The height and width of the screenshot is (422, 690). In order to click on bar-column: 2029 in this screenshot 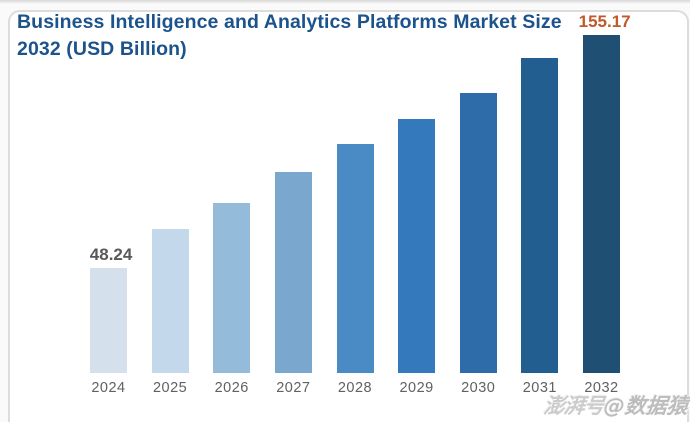, I will do `click(417, 215)`.